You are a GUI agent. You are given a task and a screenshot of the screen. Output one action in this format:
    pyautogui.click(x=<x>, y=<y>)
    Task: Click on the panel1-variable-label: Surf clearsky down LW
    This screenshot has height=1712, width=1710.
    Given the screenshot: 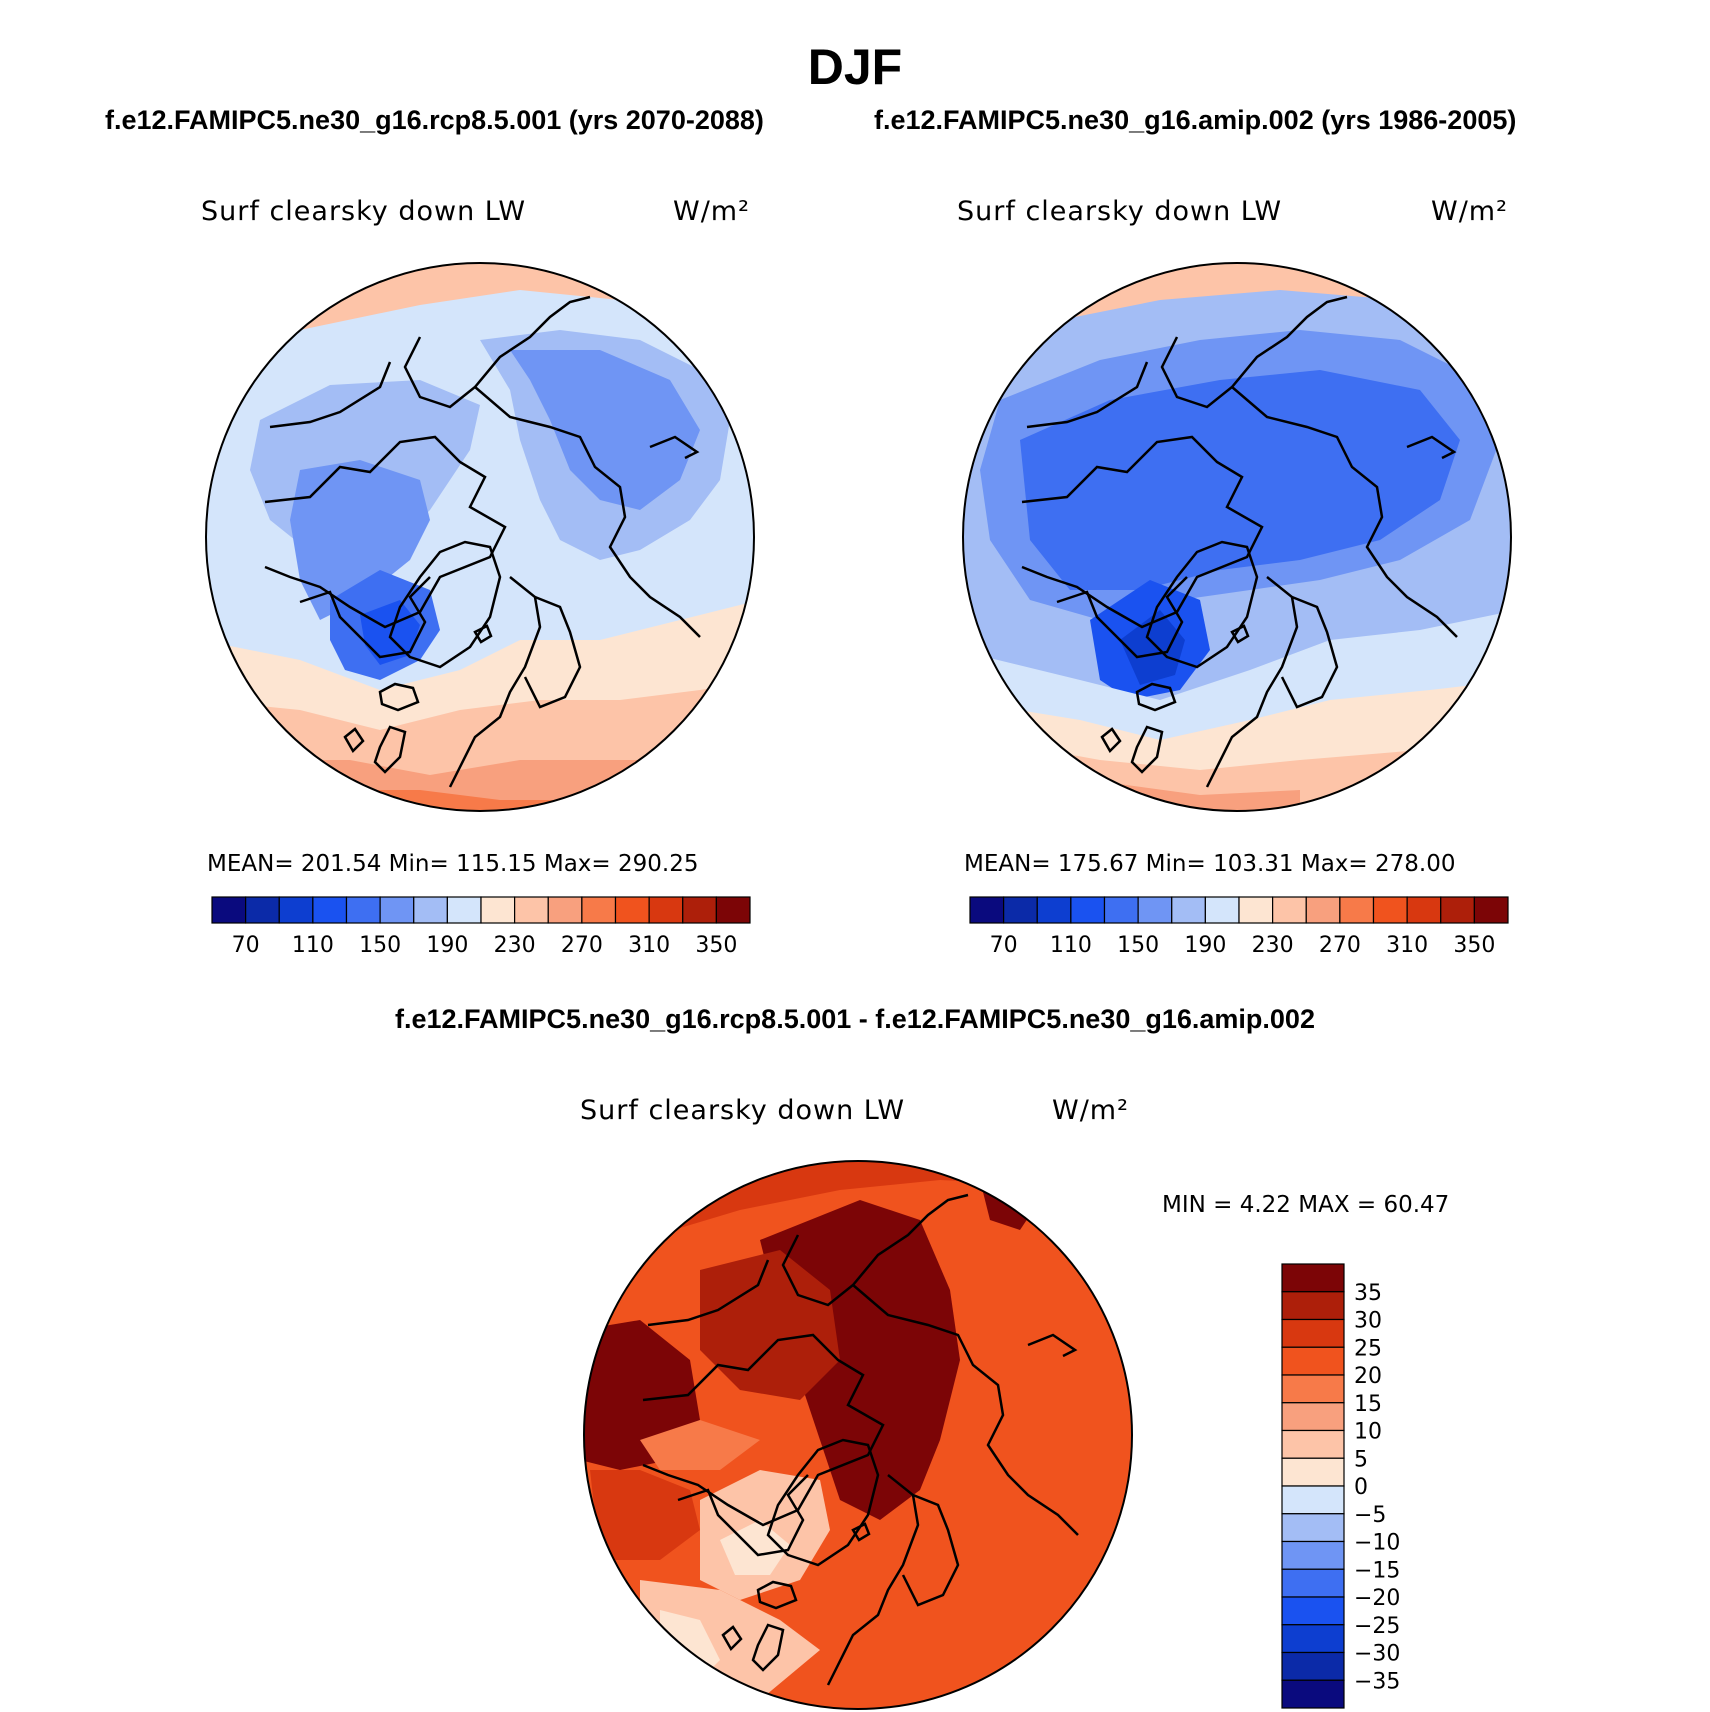 What is the action you would take?
    pyautogui.click(x=364, y=211)
    